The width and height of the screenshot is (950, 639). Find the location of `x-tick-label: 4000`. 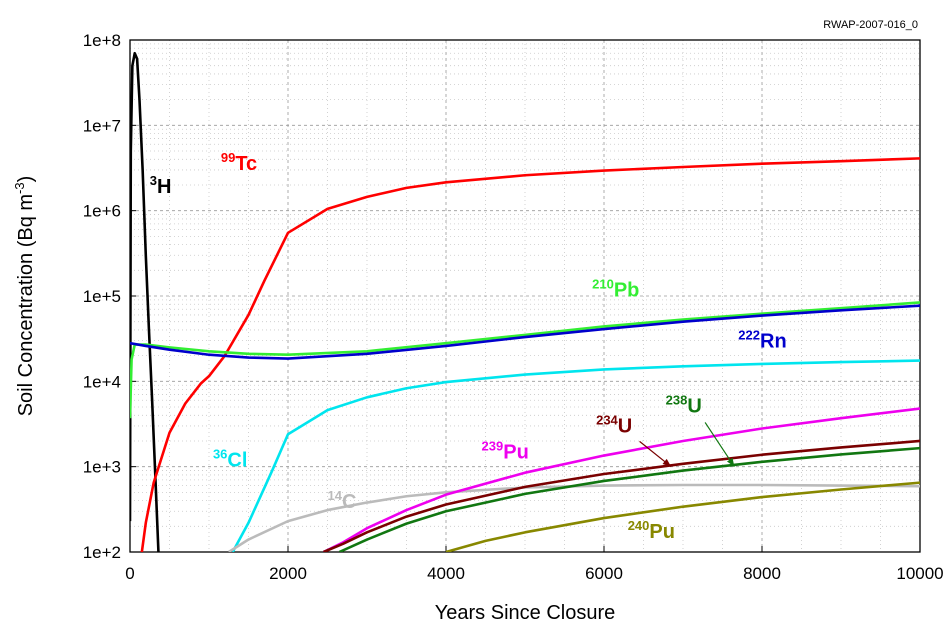

x-tick-label: 4000 is located at coordinates (446, 573).